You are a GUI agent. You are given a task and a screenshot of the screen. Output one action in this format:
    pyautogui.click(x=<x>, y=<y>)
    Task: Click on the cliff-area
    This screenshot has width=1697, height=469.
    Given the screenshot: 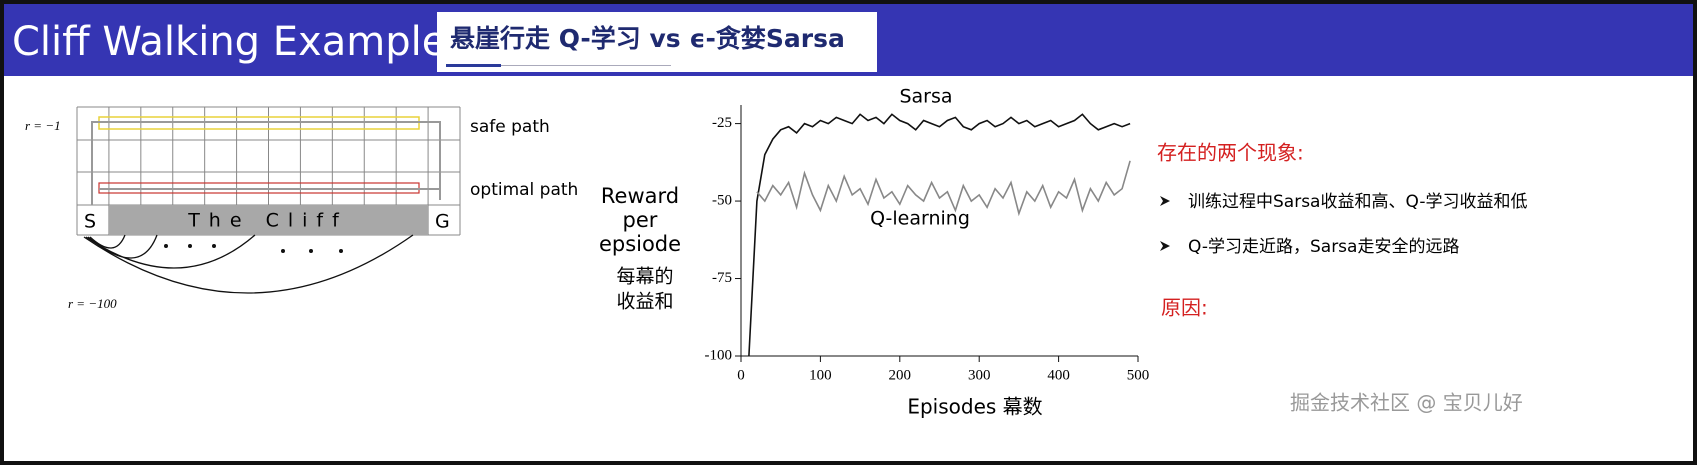 What is the action you would take?
    pyautogui.click(x=268, y=220)
    